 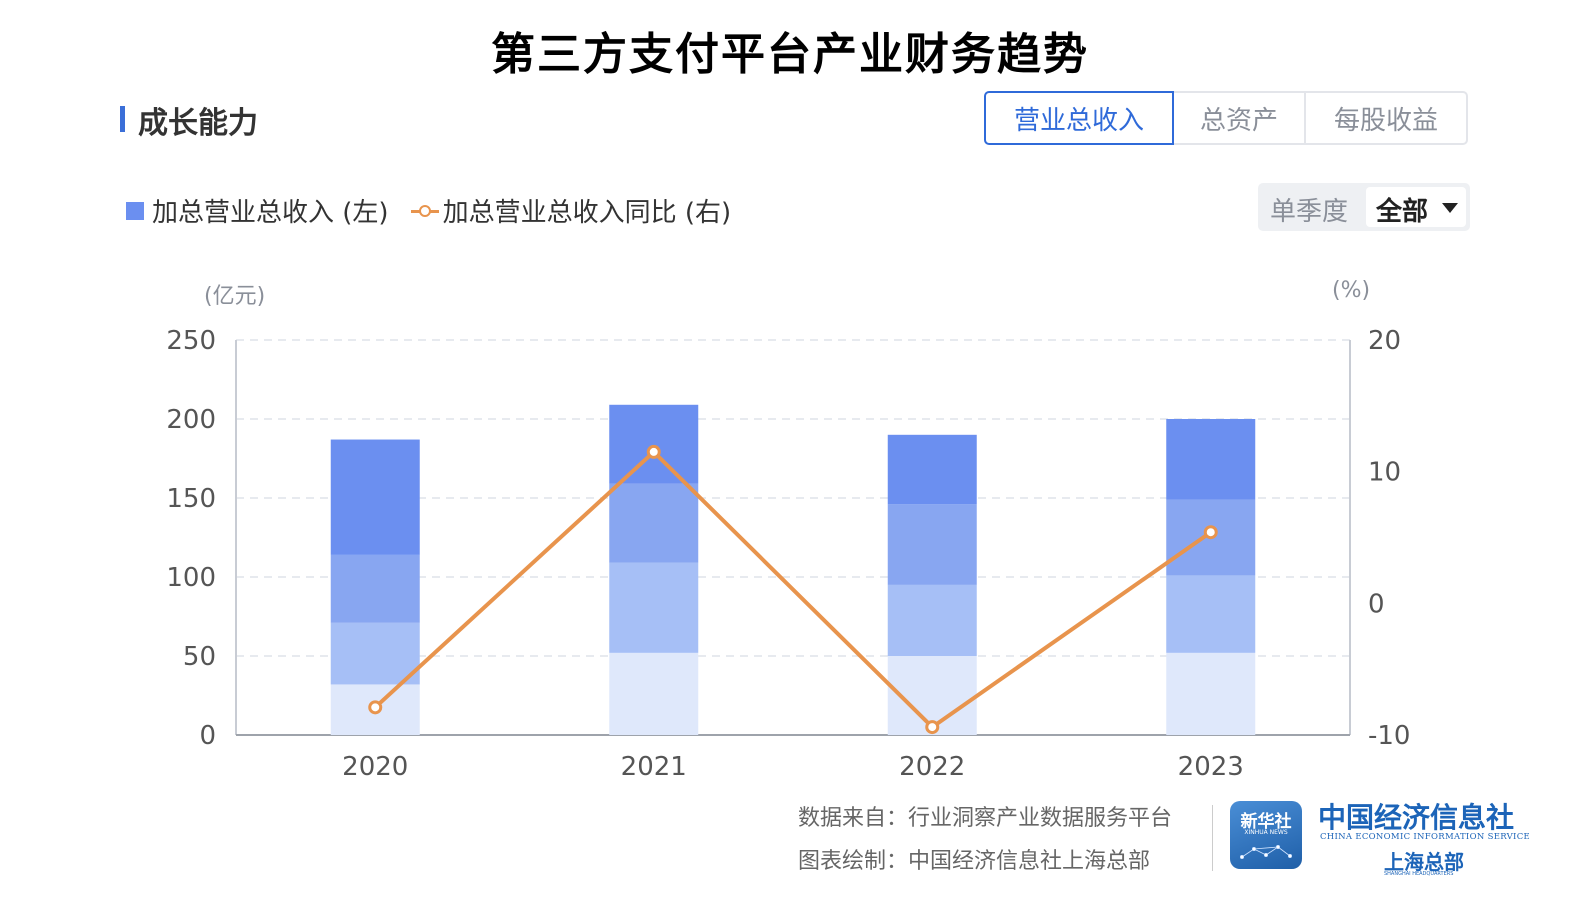 I want to click on section-title: 成长能力, so click(x=198, y=123).